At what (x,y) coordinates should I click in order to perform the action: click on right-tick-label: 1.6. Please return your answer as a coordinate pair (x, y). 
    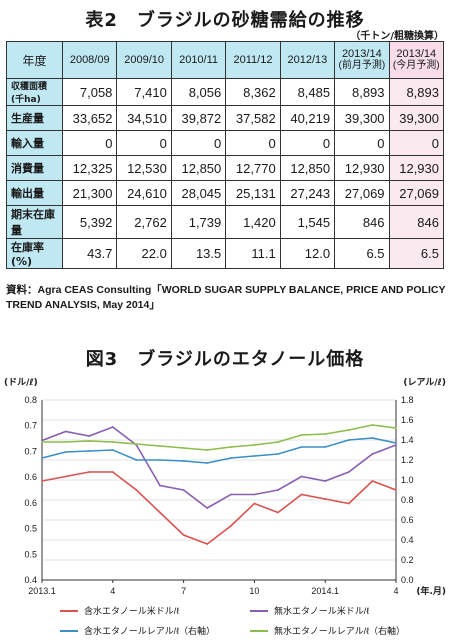
    Looking at the image, I should click on (407, 420).